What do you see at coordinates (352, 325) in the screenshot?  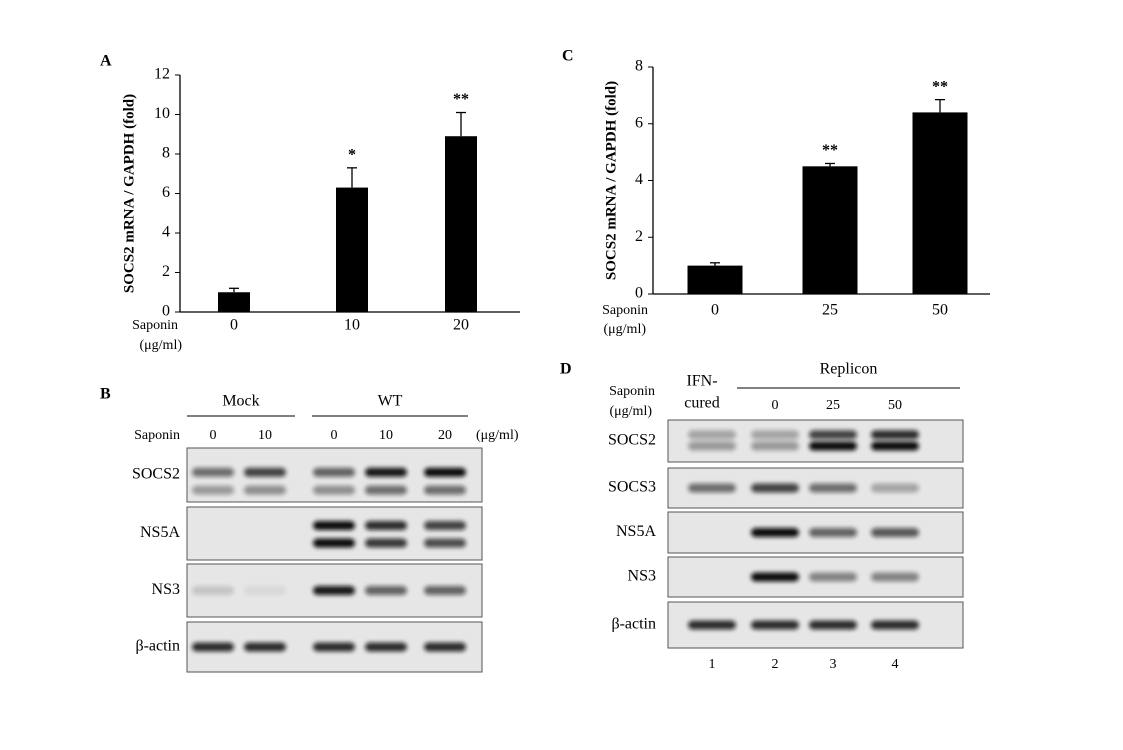 I see `x-tick-label: 10` at bounding box center [352, 325].